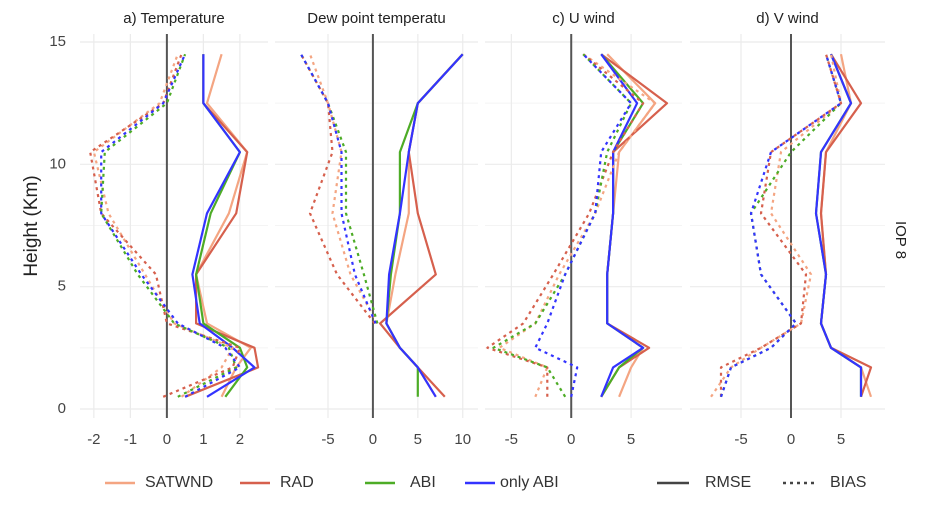 This screenshot has width=926, height=519. What do you see at coordinates (62, 408) in the screenshot?
I see `y-tick-label: 0` at bounding box center [62, 408].